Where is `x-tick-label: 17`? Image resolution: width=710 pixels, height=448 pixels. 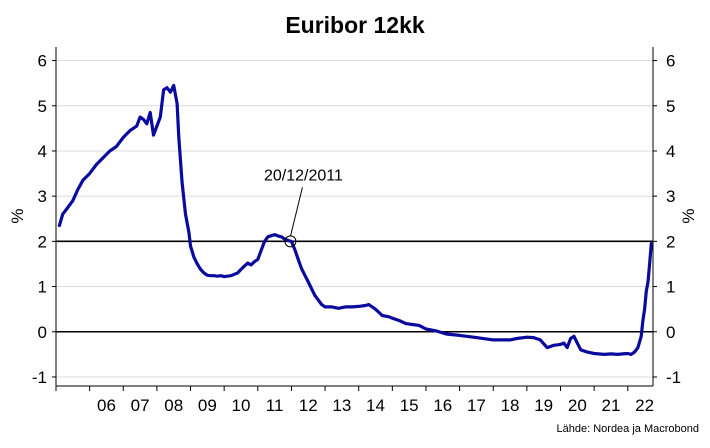
x-tick-label: 17 is located at coordinates (476, 405).